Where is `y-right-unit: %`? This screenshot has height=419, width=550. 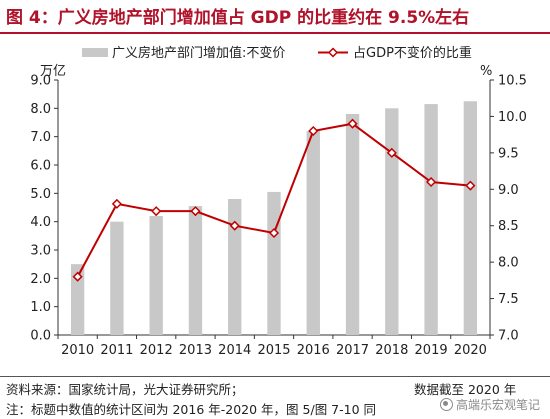 y-right-unit: % is located at coordinates (486, 71).